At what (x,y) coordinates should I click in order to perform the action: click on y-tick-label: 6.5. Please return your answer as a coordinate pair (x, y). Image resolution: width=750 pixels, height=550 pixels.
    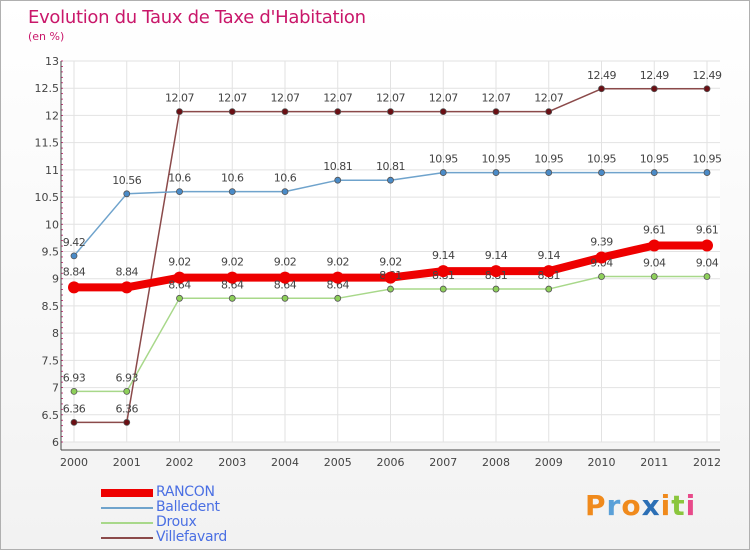
    Looking at the image, I should click on (51, 415).